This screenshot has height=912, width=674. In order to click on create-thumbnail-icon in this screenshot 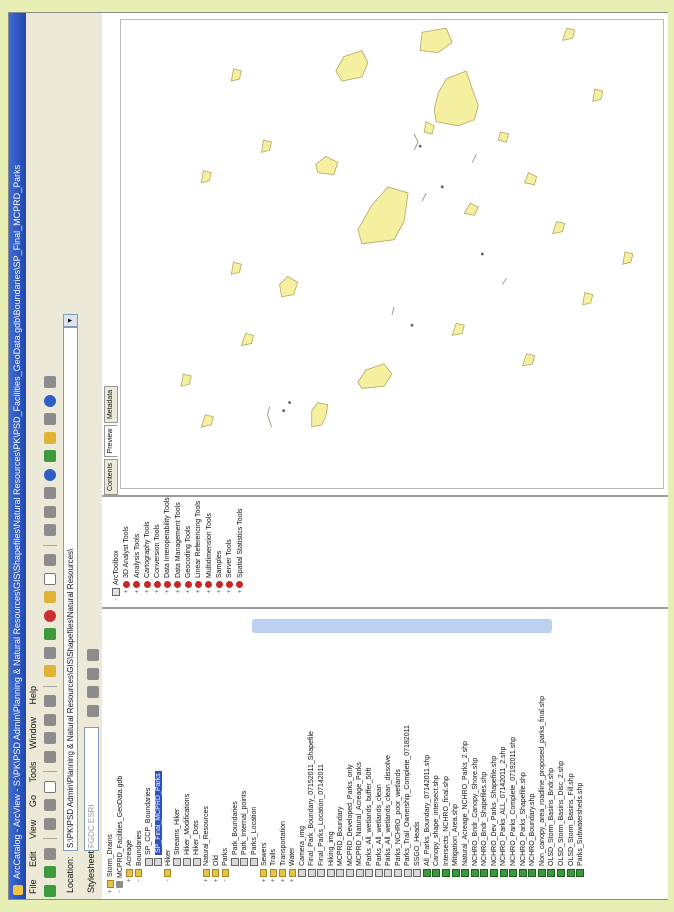, I will do `click(50, 419)`.